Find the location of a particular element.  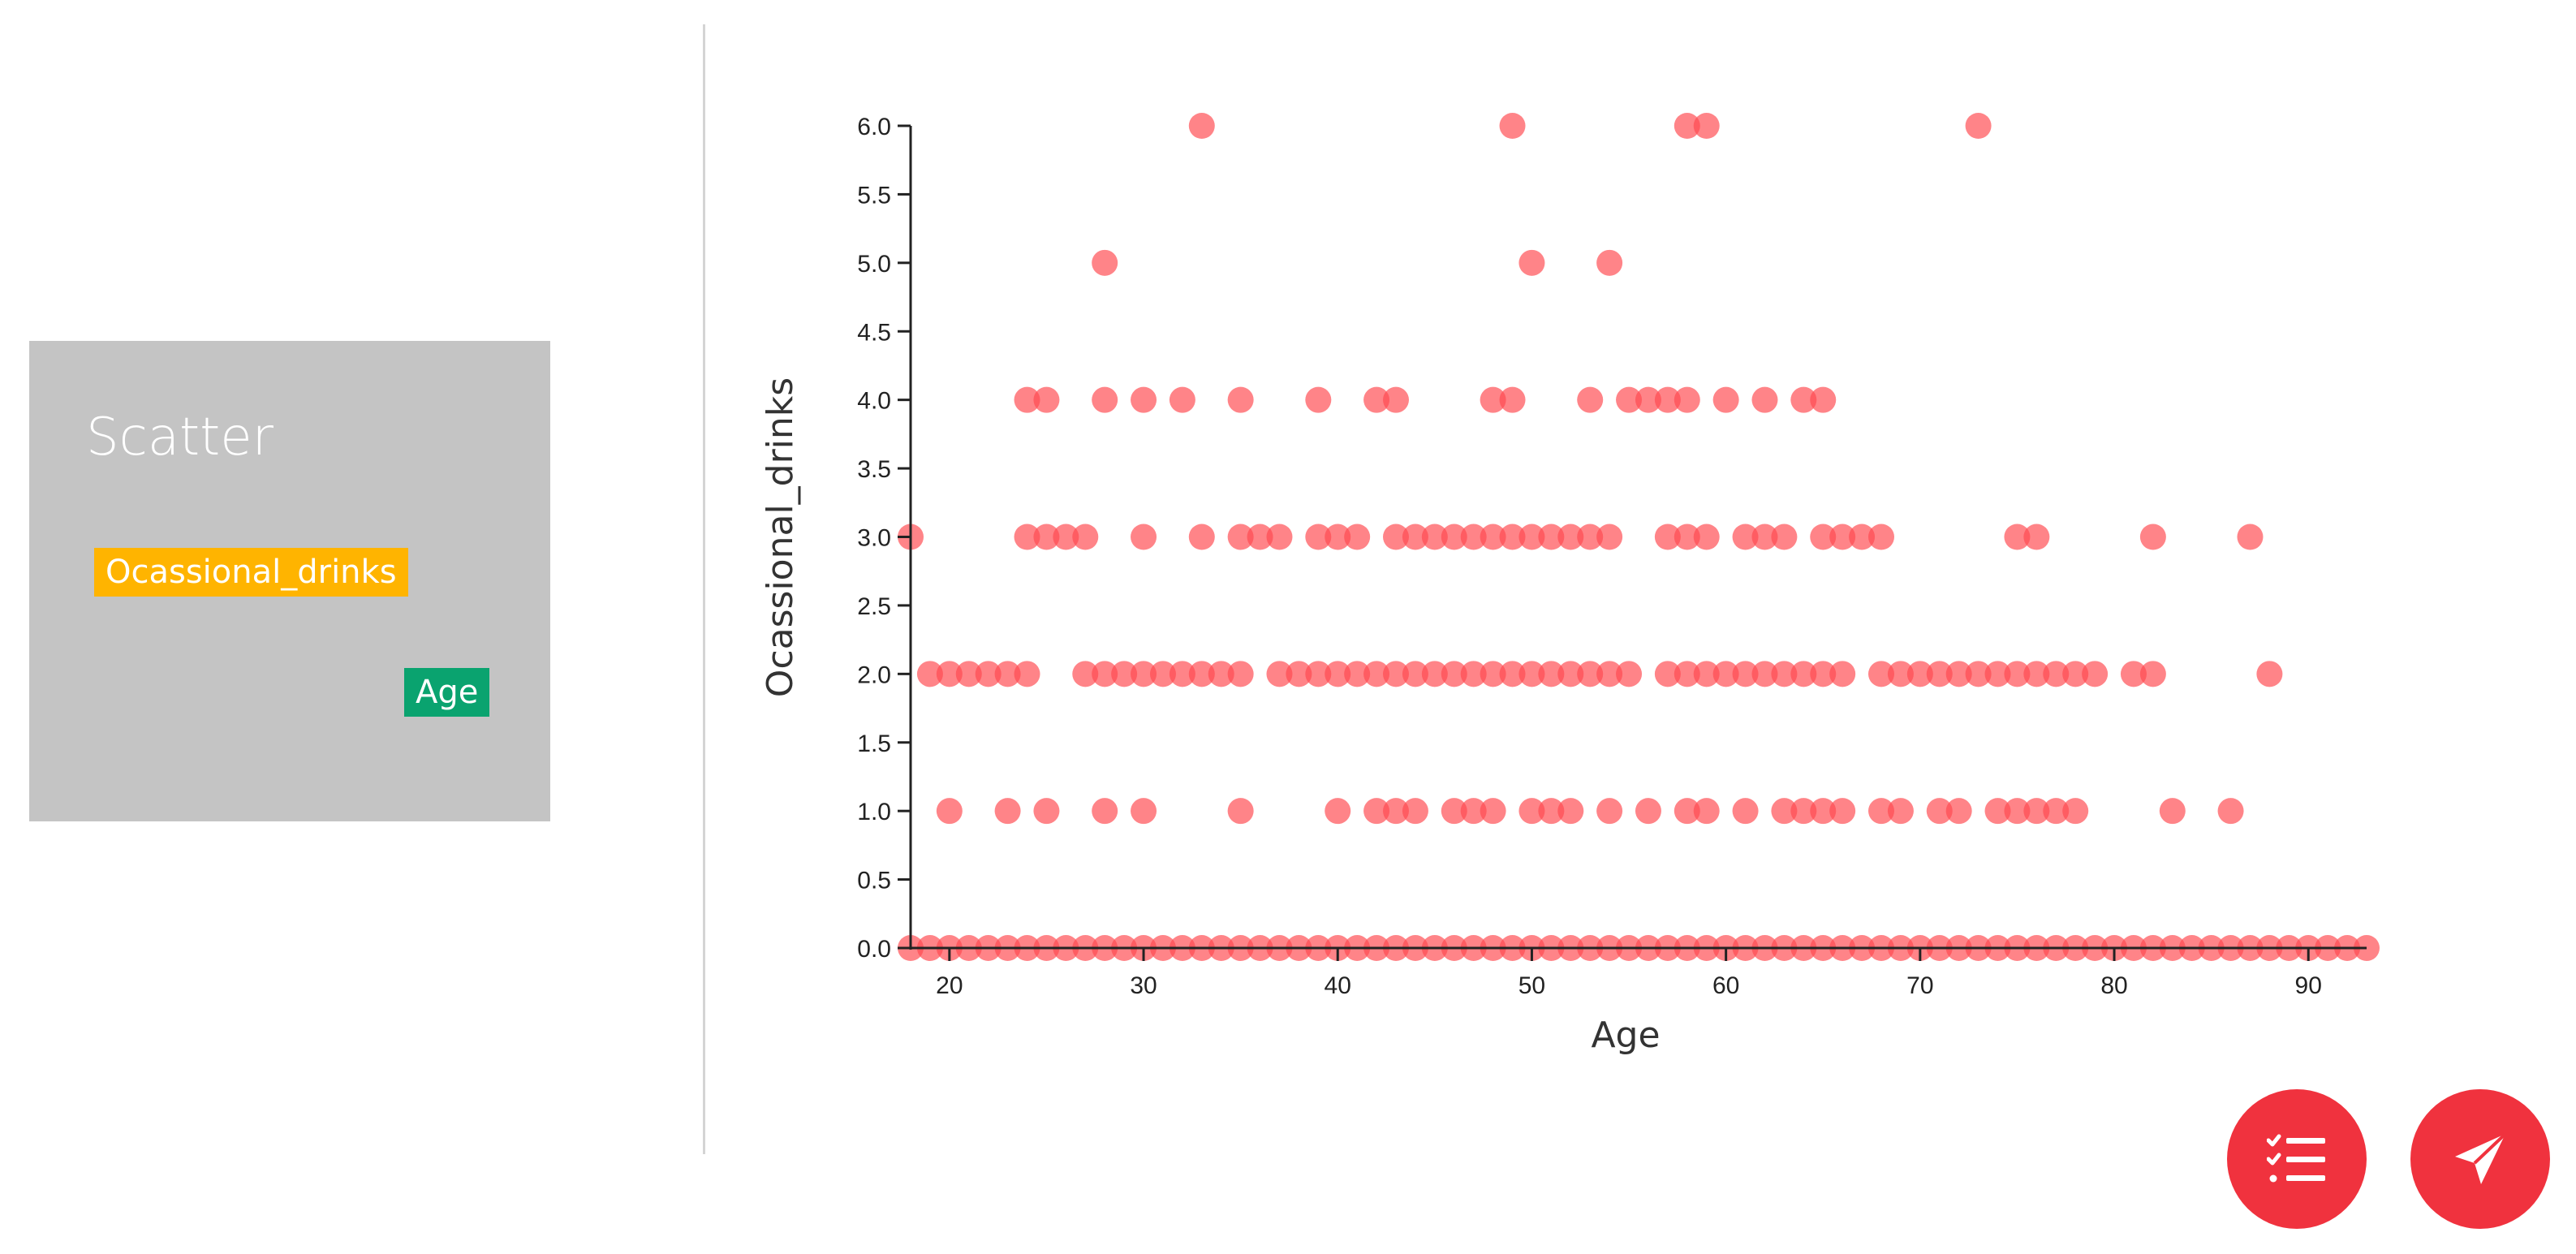

y-variable-chip: Ocassional_drinks is located at coordinates (251, 572).